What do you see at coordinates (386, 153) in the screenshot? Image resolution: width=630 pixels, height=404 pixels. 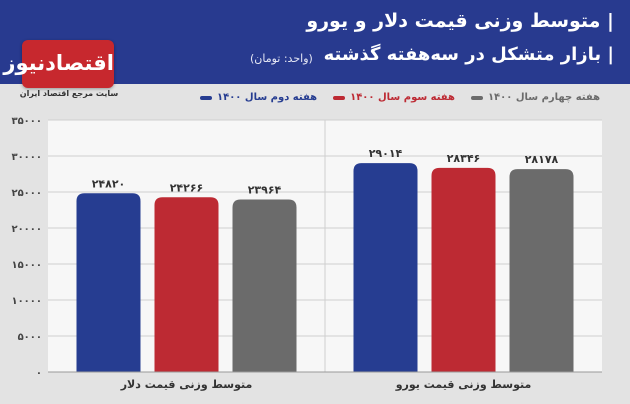 I see `data-label: ۲۹۰۱۴` at bounding box center [386, 153].